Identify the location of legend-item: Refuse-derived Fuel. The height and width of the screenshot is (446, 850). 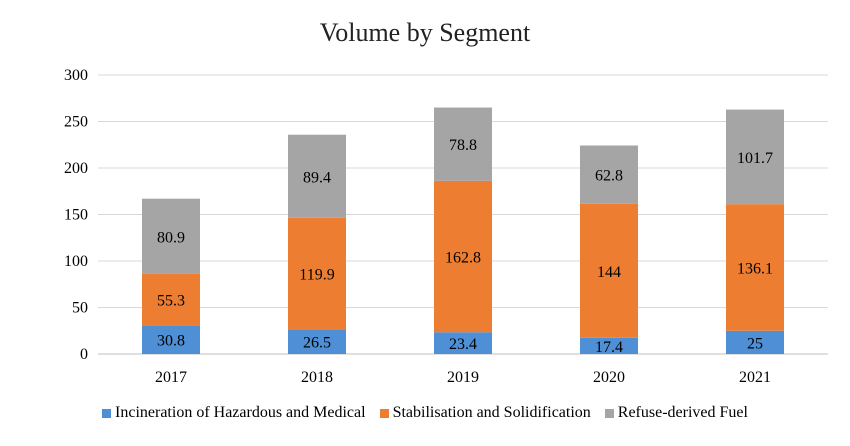
(676, 413).